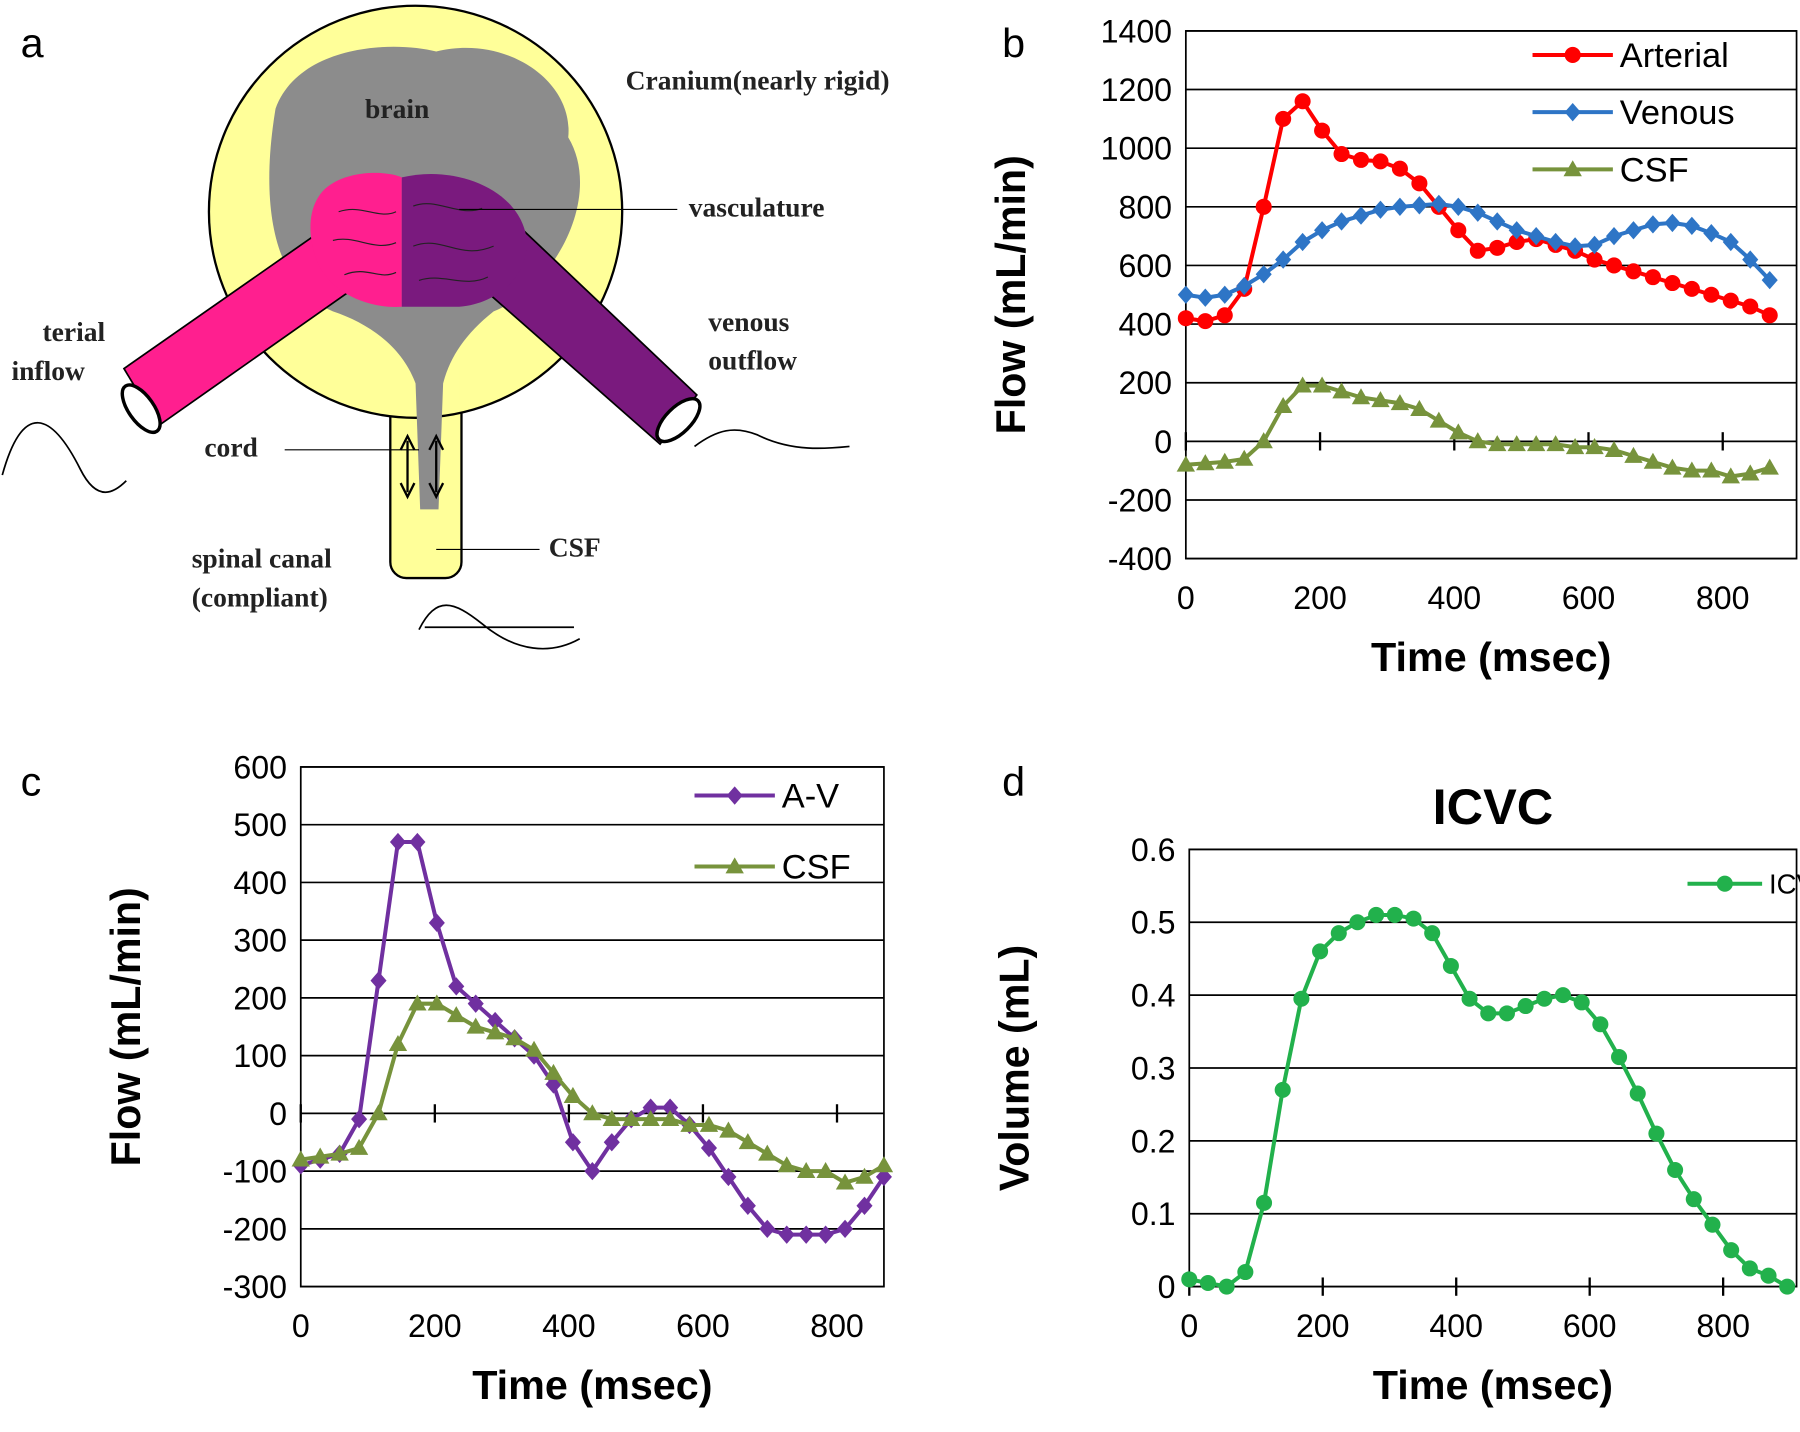  I want to click on y-tick-label: 0, so click(1163, 442).